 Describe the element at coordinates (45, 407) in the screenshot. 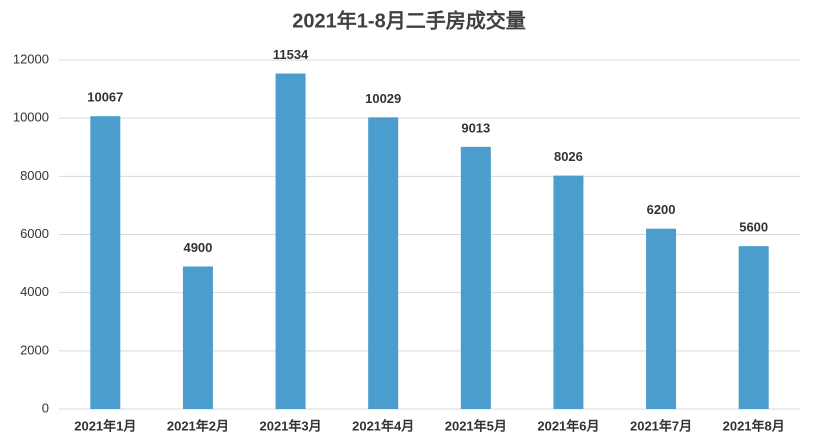

I see `y-tick-label: 0` at that location.